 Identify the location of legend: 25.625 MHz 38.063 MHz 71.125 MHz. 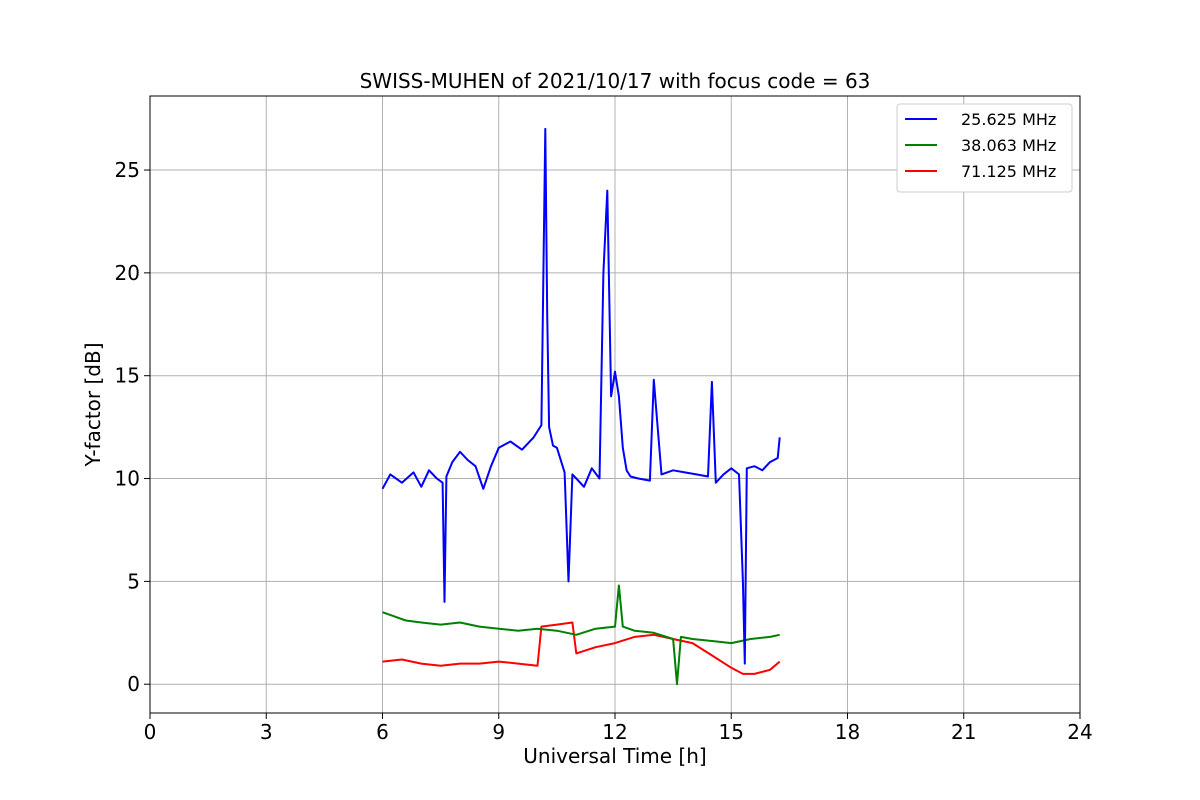
(984, 148).